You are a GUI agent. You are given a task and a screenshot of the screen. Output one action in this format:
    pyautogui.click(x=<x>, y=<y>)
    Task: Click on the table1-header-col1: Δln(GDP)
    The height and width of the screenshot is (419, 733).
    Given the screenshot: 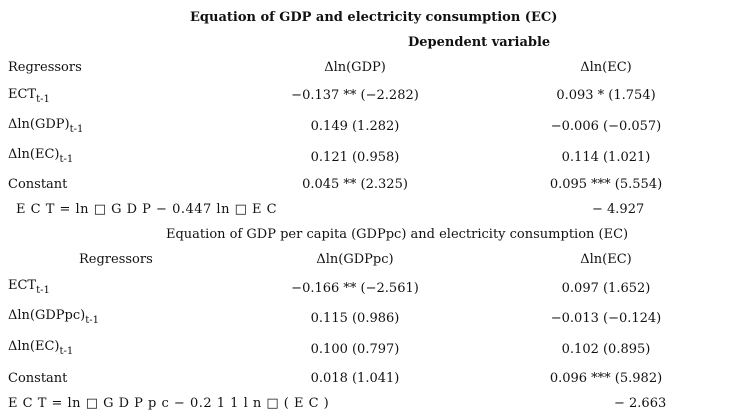 What is the action you would take?
    pyautogui.click(x=355, y=67)
    